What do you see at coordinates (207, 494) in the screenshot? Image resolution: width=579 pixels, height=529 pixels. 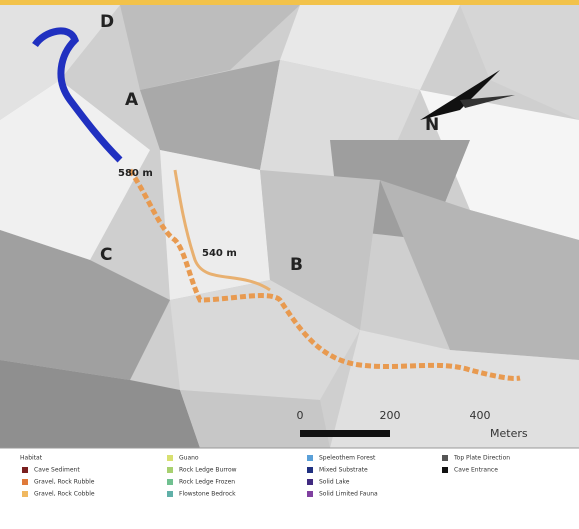 I see `legend-label: Flowstone Bedrock` at bounding box center [207, 494].